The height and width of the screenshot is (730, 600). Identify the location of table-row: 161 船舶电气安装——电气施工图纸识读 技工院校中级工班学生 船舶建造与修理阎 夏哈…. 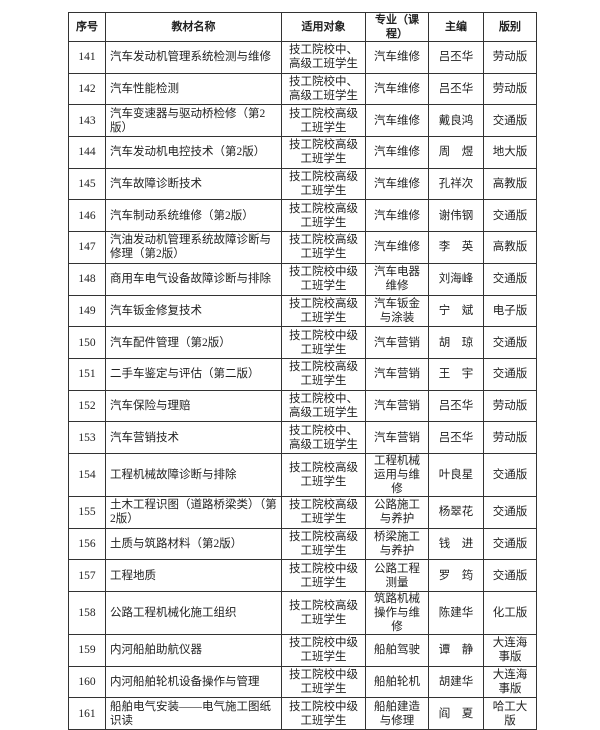
(302, 713).